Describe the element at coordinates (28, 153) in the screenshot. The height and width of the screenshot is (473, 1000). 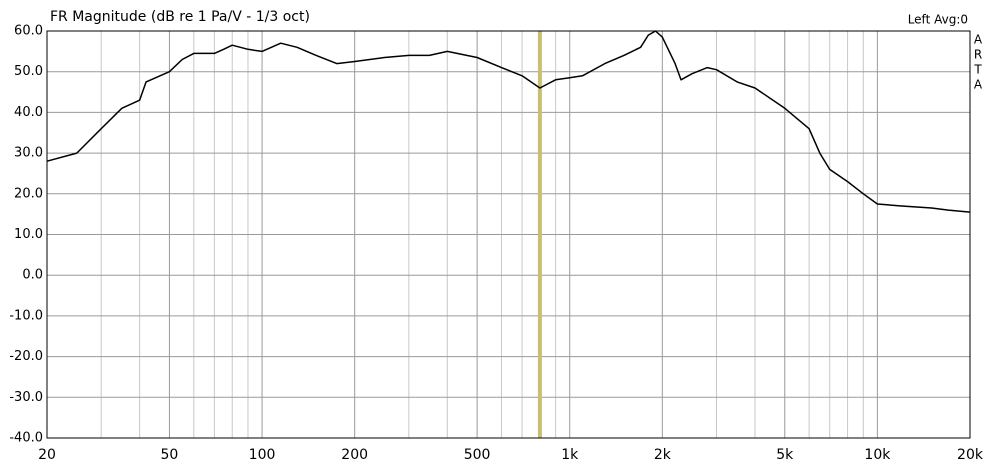
I see `y-tick-label: 30.0` at that location.